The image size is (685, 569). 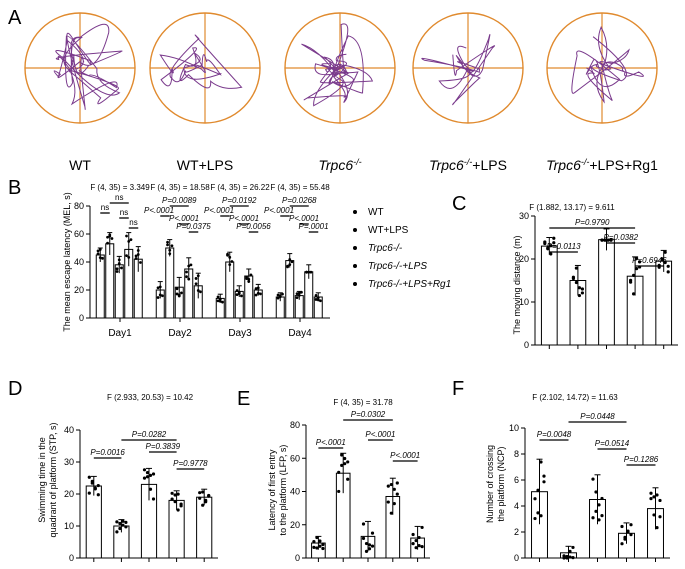 I want to click on comparison-label: P=0.6946, so click(x=649, y=260).